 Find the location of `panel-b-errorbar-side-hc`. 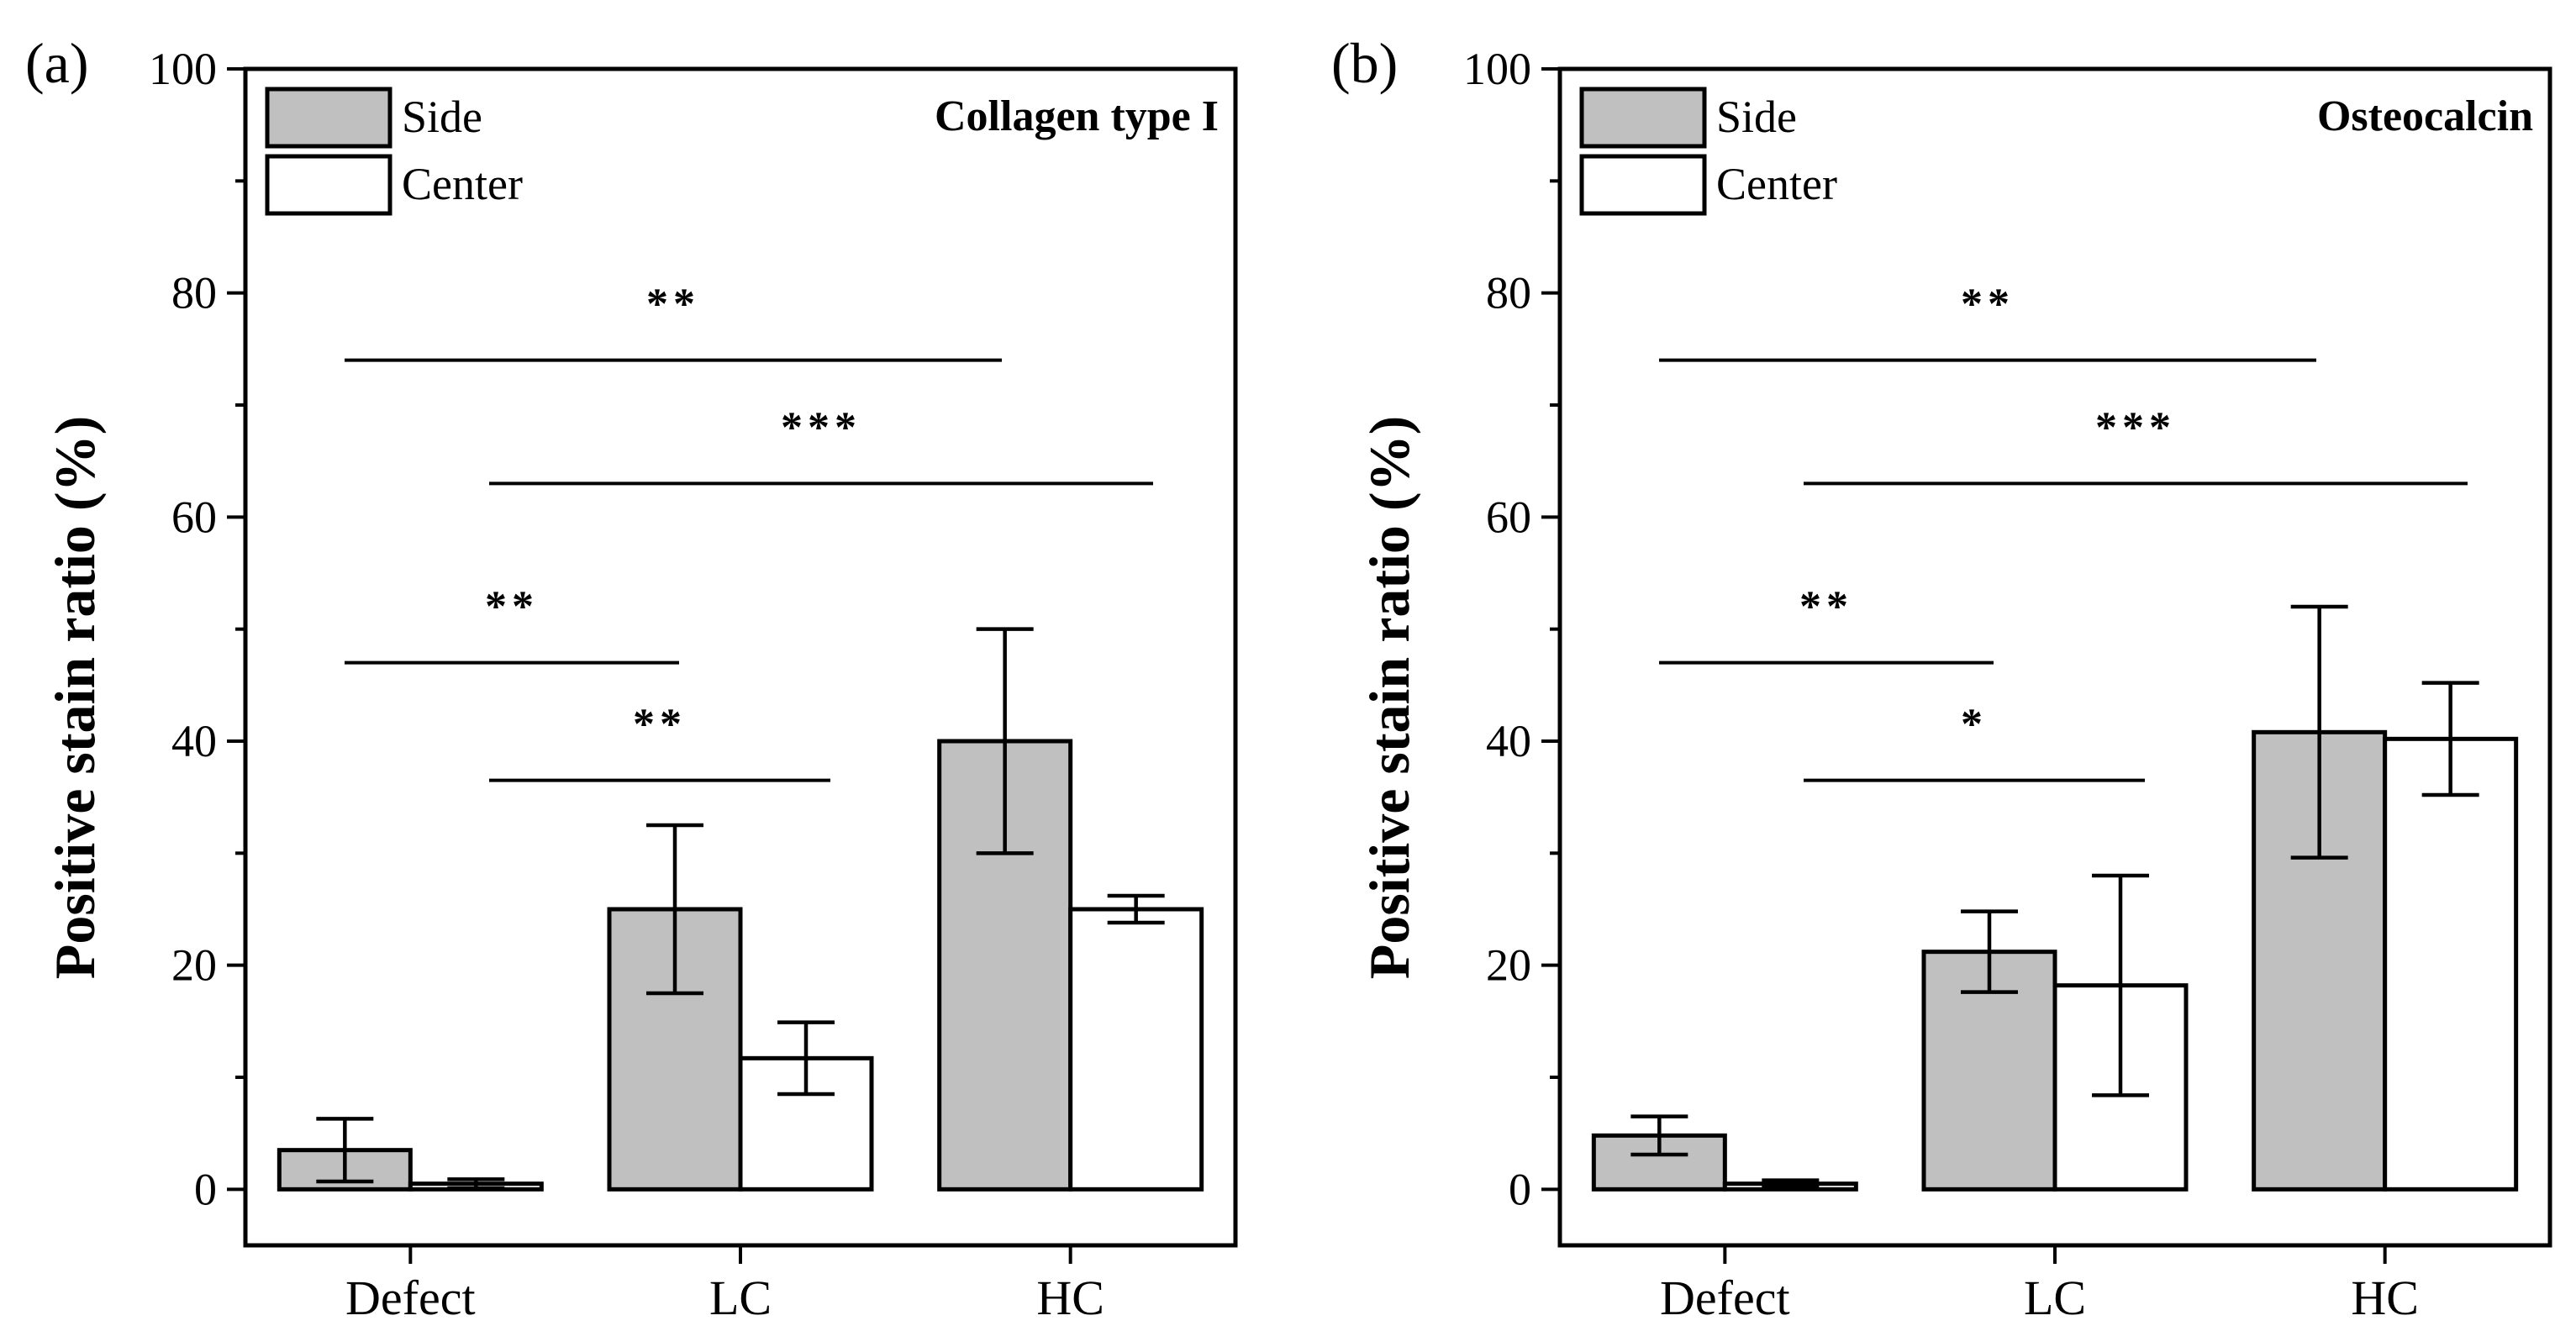

panel-b-errorbar-side-hc is located at coordinates (2319, 732).